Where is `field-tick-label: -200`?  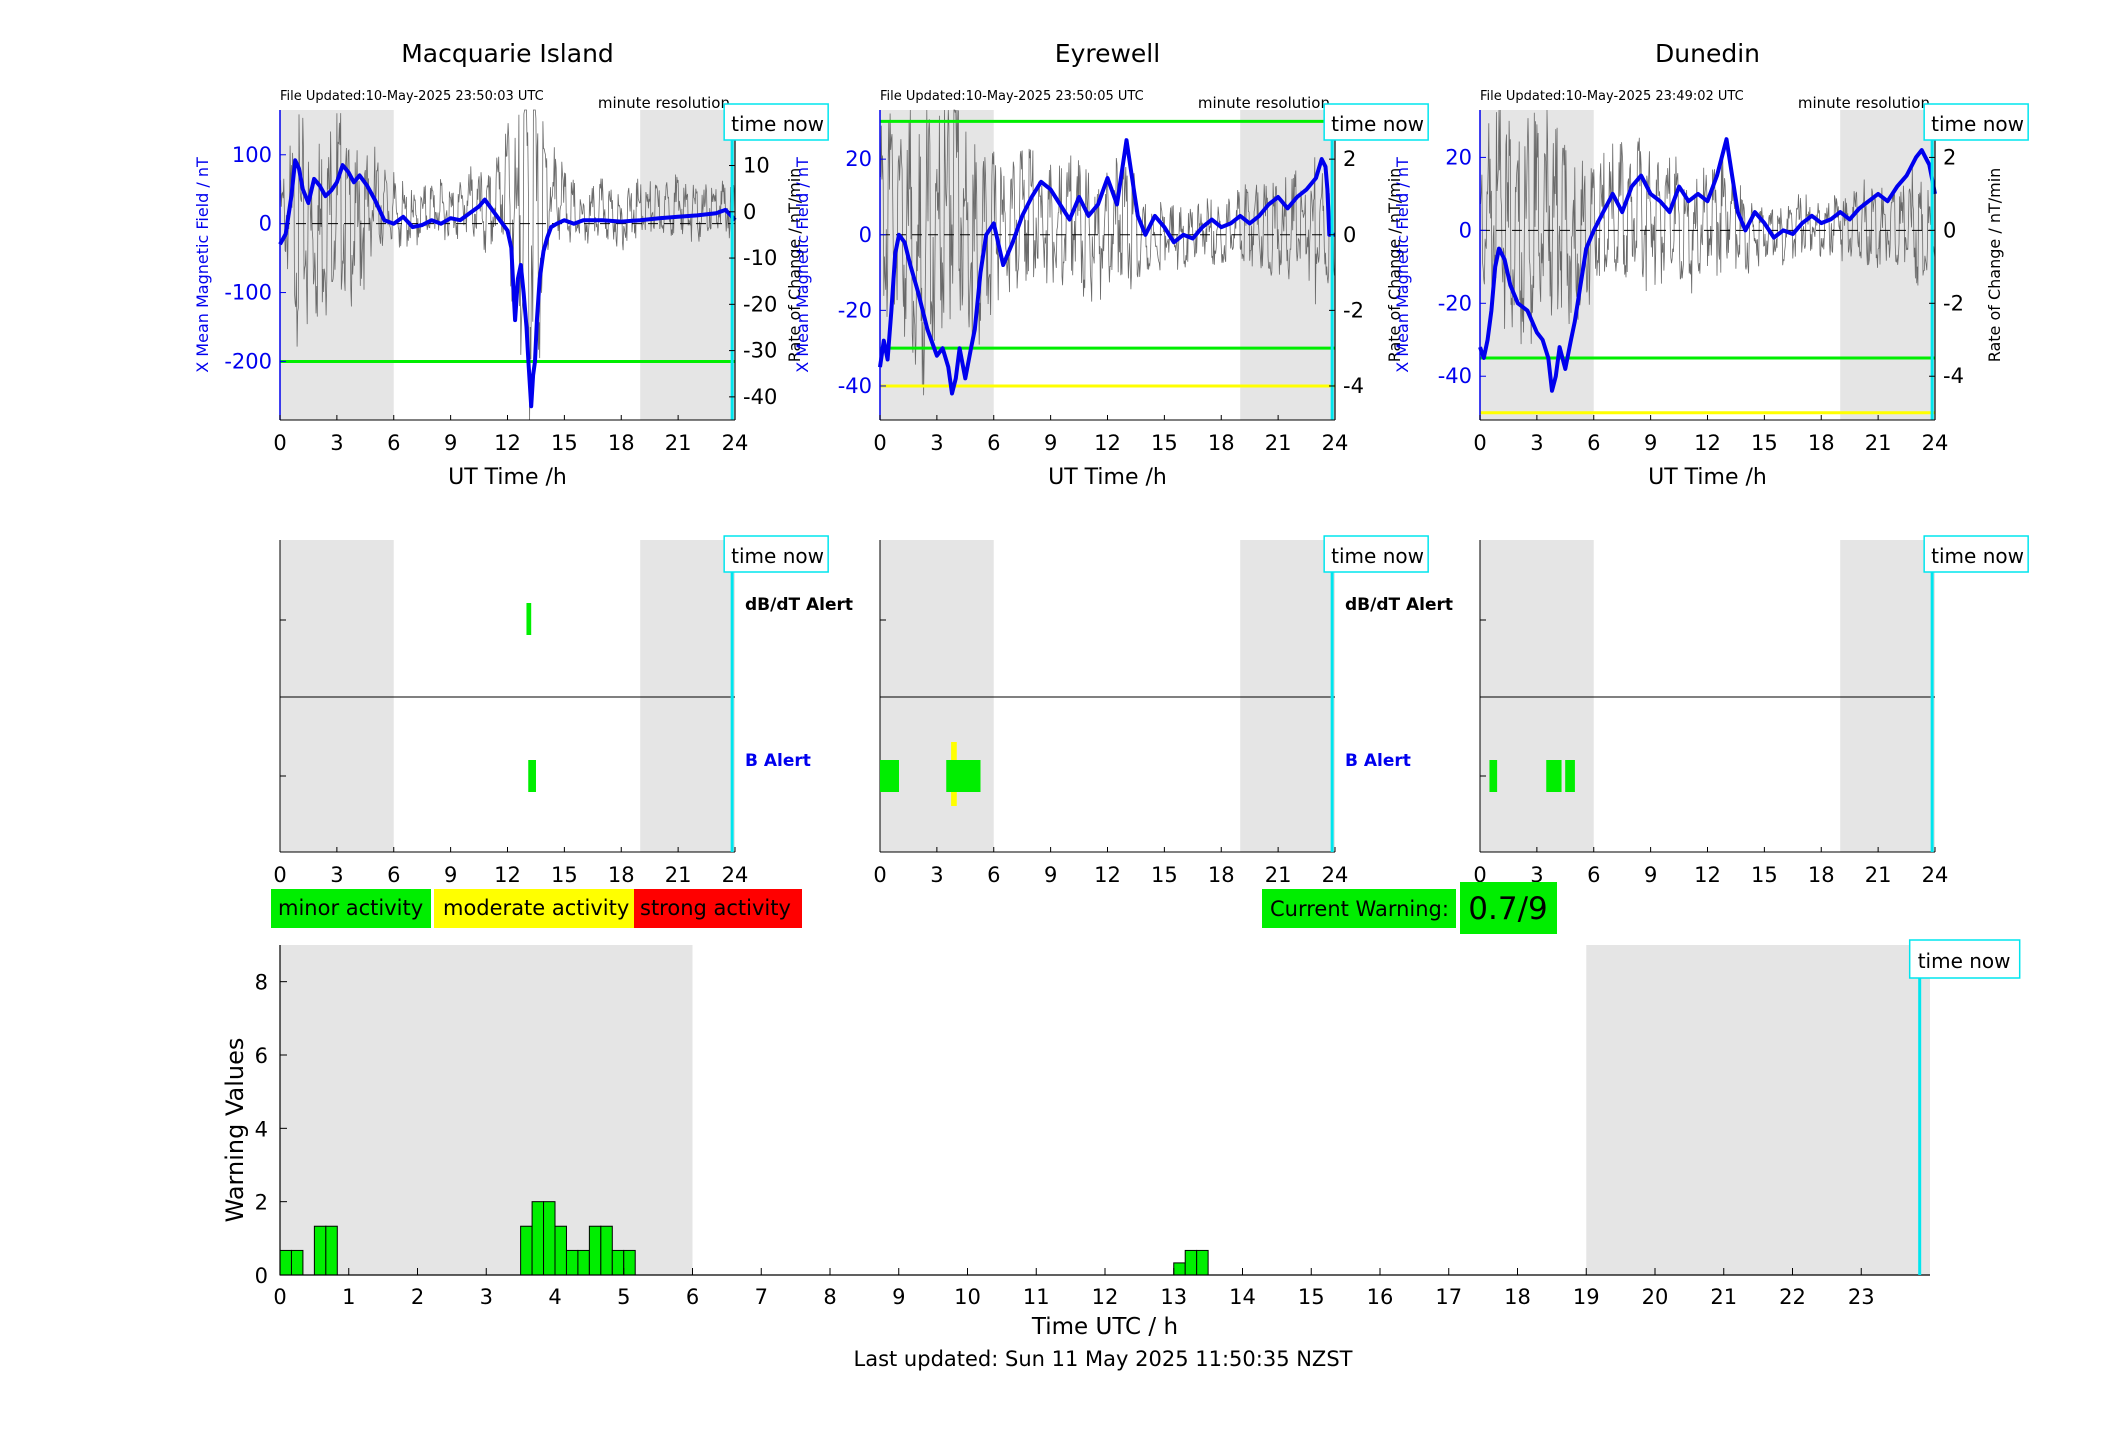
field-tick-label: -200 is located at coordinates (248, 361).